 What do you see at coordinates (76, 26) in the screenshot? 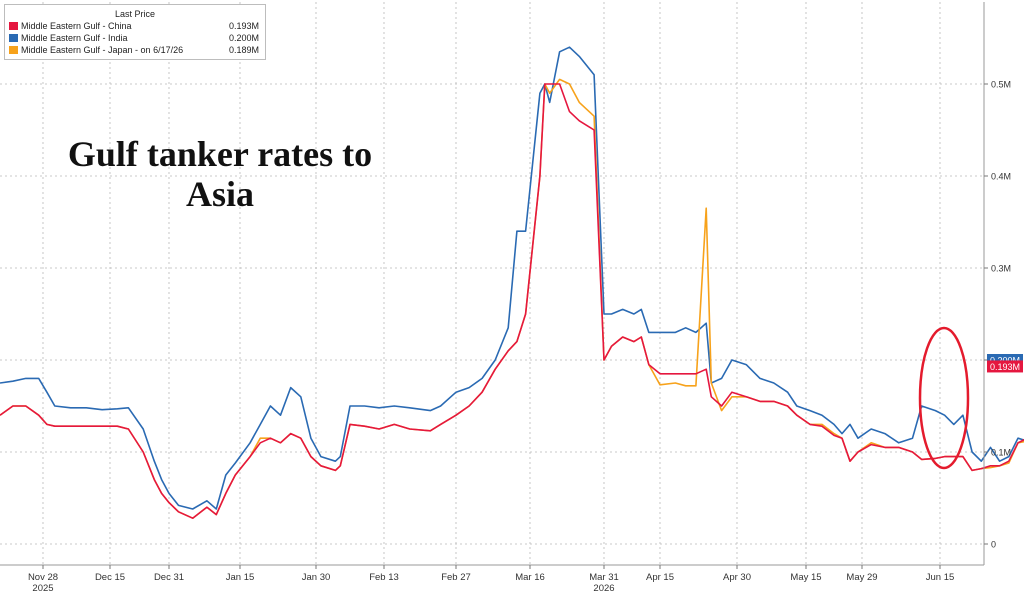
I see `legend-label-china: Middle Eastern Gulf - China` at bounding box center [76, 26].